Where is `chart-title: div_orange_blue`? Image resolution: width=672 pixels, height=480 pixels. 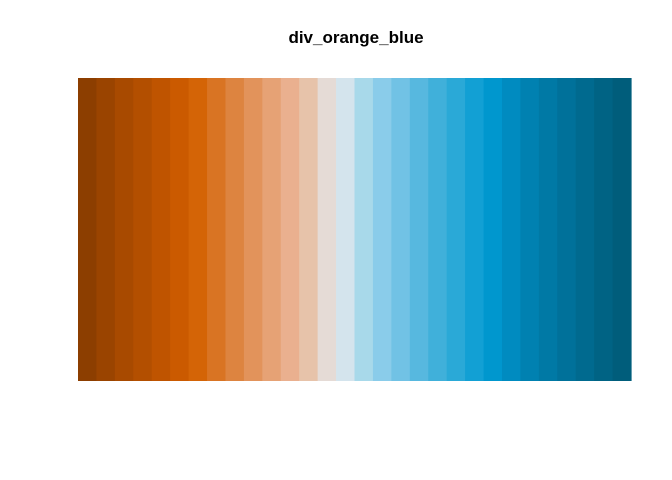
chart-title: div_orange_blue is located at coordinates (356, 37).